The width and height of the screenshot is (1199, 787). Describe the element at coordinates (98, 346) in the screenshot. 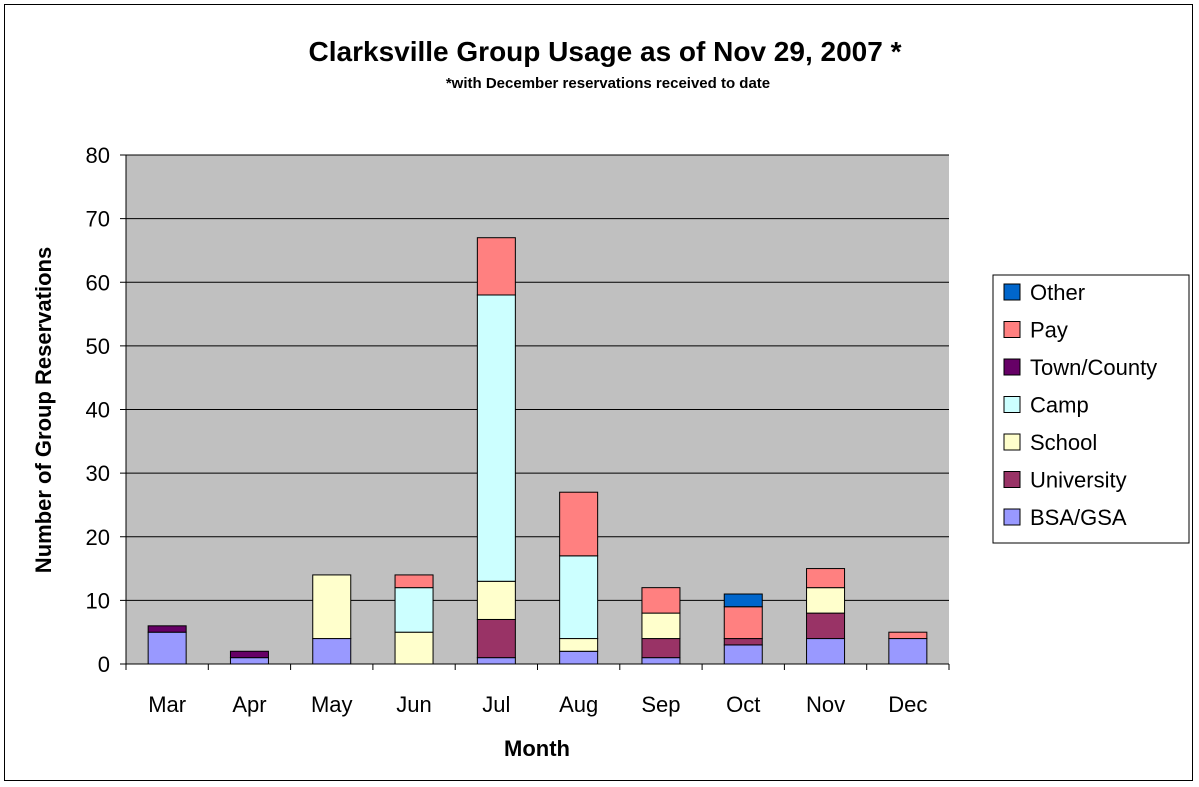

I see `y-tick-label: 50` at that location.